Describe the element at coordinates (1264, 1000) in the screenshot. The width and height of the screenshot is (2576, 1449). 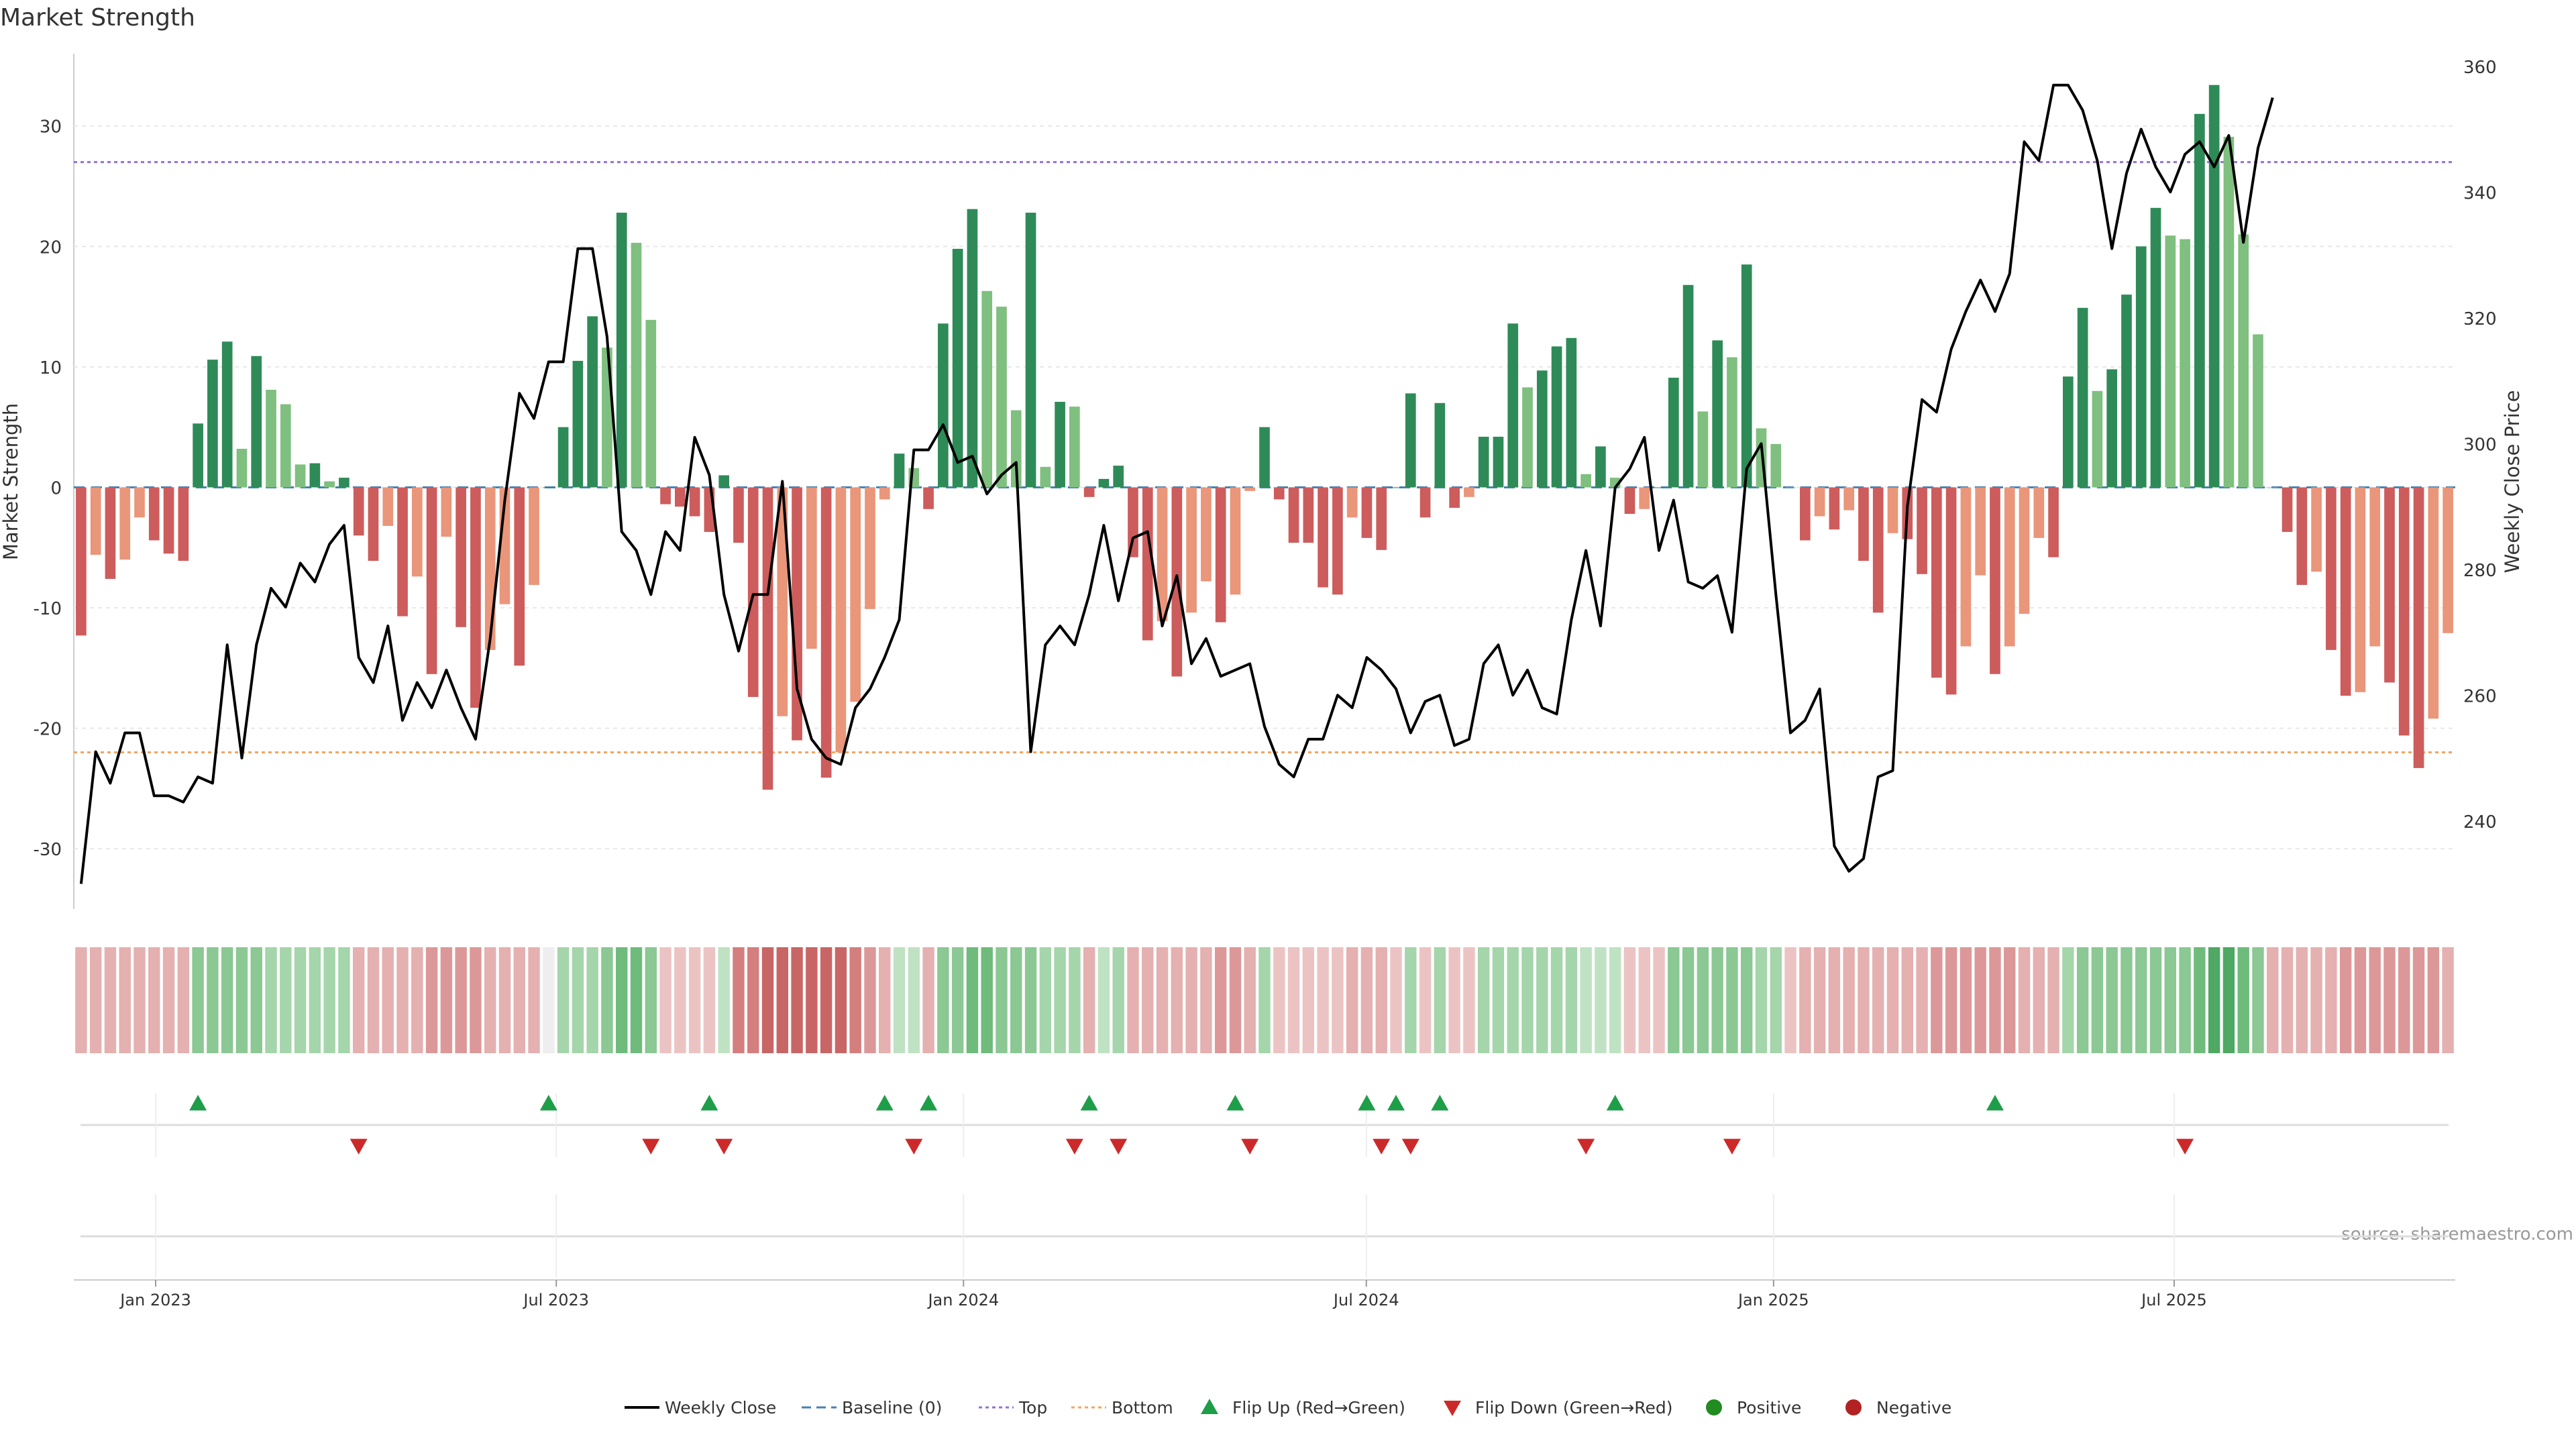
I see `heat-strip` at that location.